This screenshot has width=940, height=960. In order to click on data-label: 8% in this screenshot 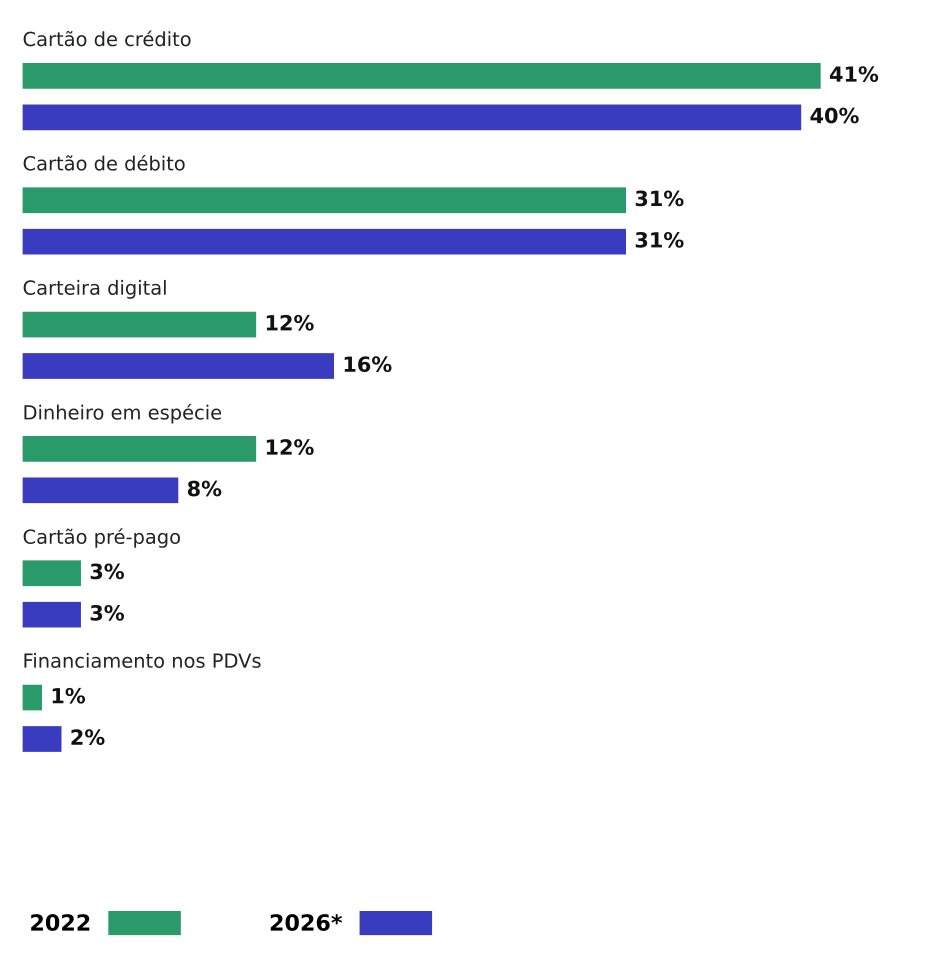, I will do `click(205, 488)`.